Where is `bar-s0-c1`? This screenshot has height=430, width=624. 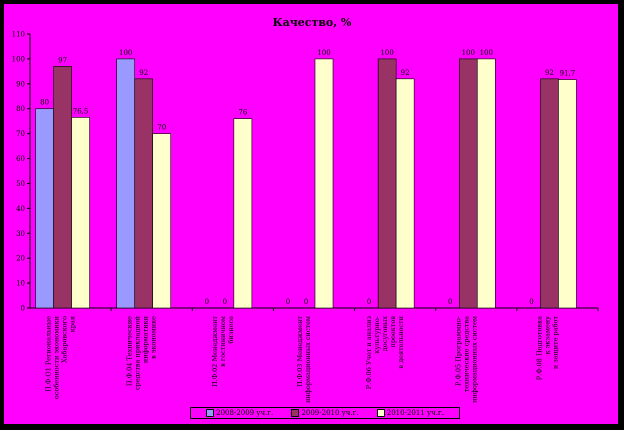 bar-s0-c1 is located at coordinates (126, 183).